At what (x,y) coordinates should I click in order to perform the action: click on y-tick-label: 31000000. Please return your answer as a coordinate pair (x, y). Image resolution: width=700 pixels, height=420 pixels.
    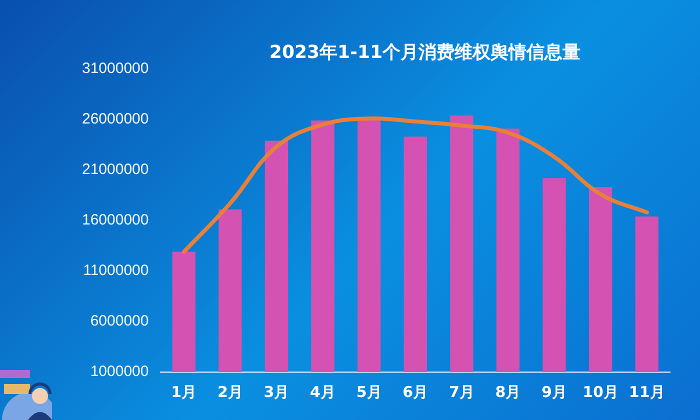
    Looking at the image, I should click on (115, 69).